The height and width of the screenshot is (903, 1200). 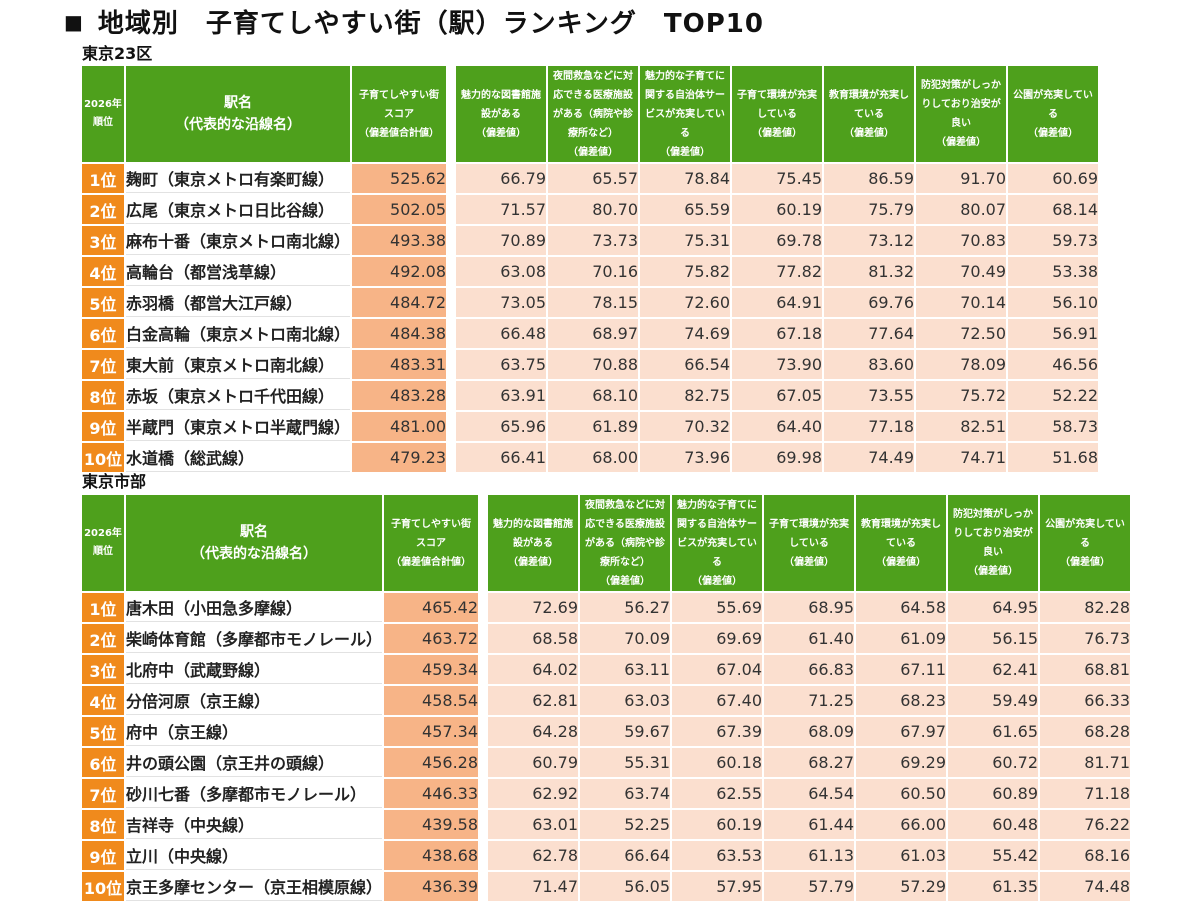 I want to click on station-name: 水道橋（総武線）, so click(x=238, y=457).